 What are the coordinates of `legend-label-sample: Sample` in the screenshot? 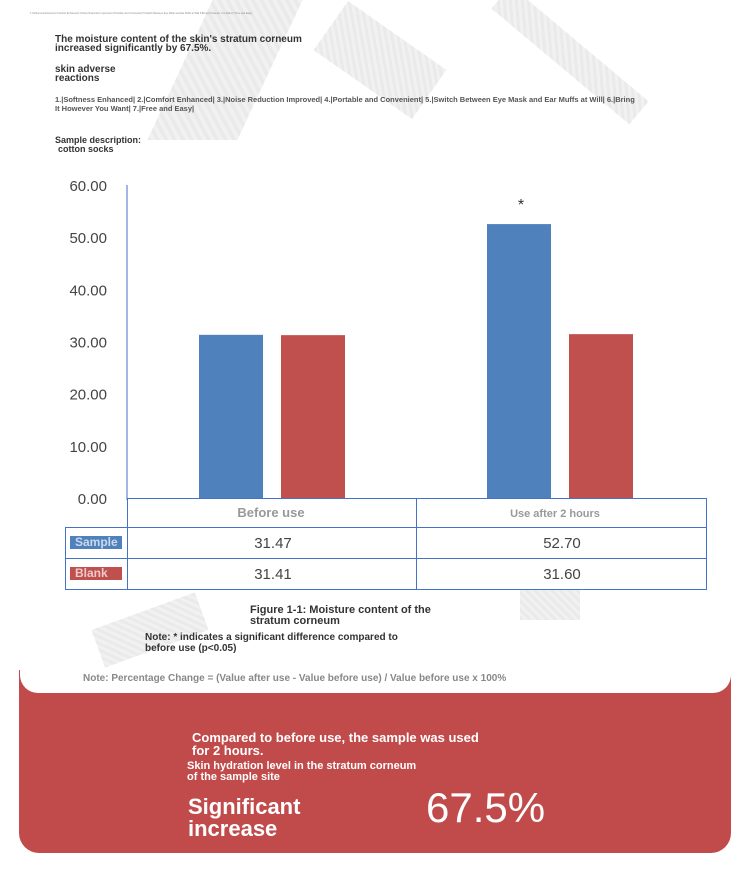 It's located at (96, 542).